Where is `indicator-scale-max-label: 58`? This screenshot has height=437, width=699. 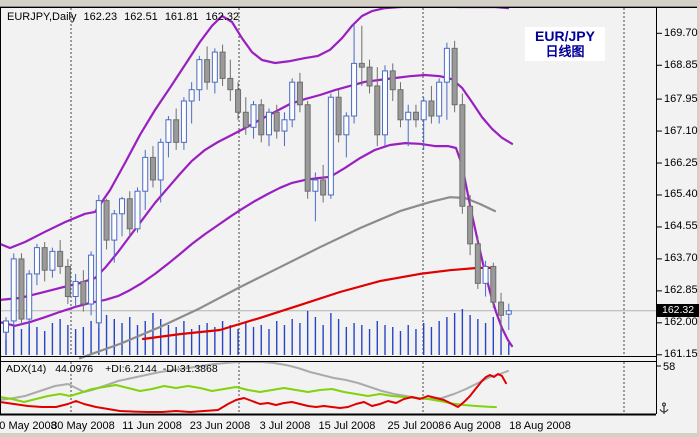
indicator-scale-max-label: 58 is located at coordinates (669, 367).